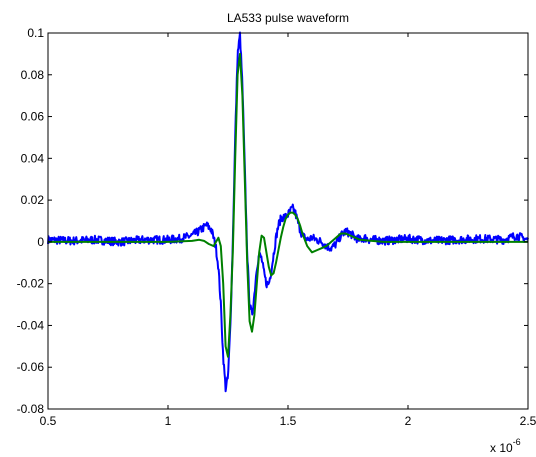 The image size is (536, 457). I want to click on y-tick-label: 0.04, so click(33, 158).